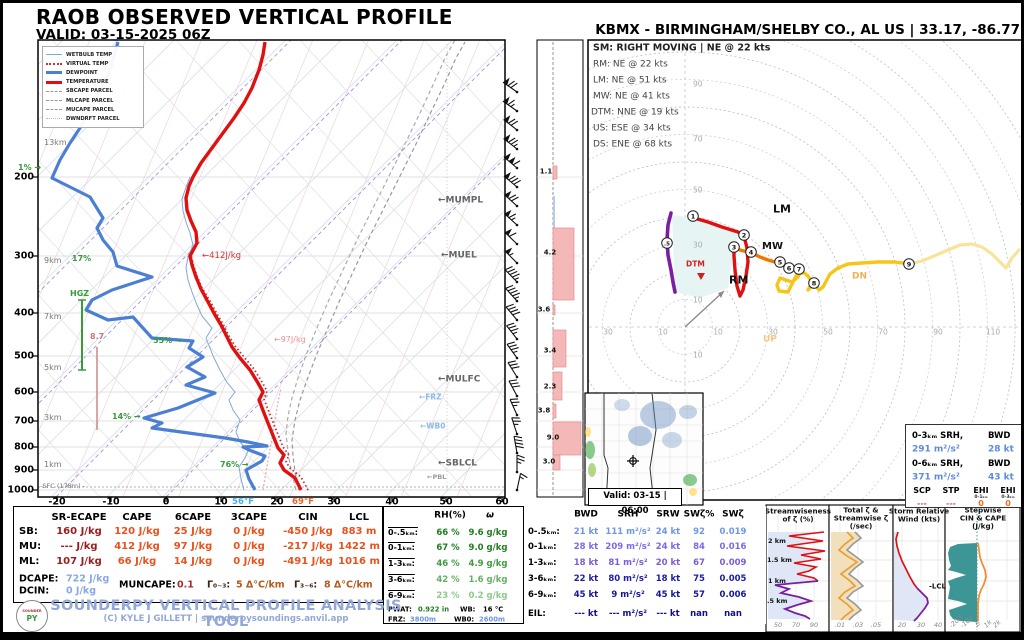 The height and width of the screenshot is (640, 1024). What do you see at coordinates (938, 463) in the screenshot?
I see `table-cell: 0-6ₖₘ SRH,` at bounding box center [938, 463].